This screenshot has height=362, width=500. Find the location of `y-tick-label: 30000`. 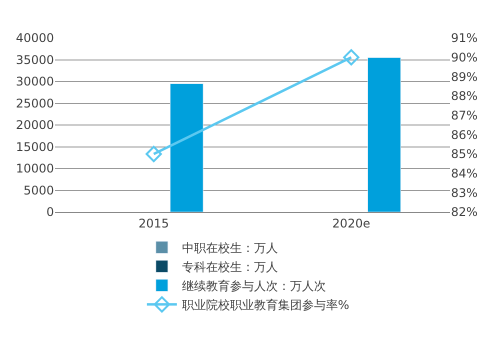

y-tick-label: 30000 is located at coordinates (35, 81).